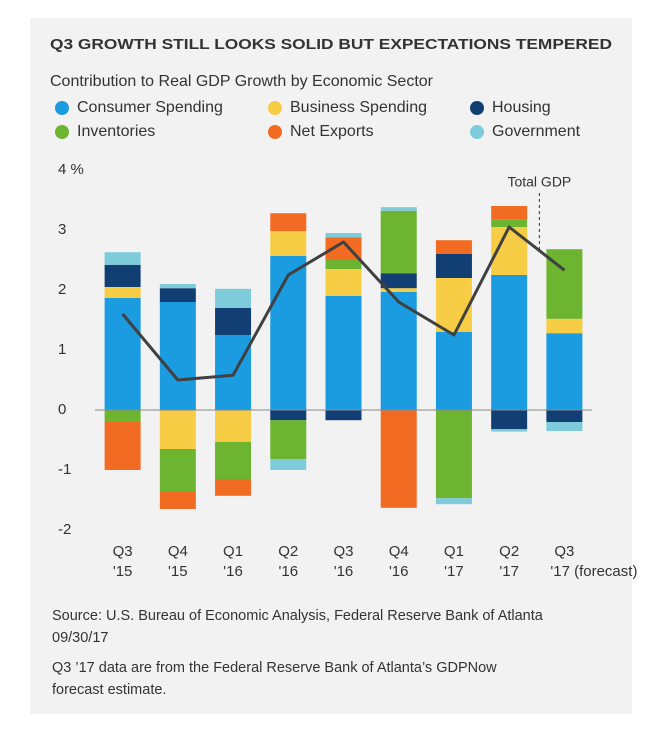 The width and height of the screenshot is (662, 732). I want to click on legend-label: Business Spending, so click(358, 107).